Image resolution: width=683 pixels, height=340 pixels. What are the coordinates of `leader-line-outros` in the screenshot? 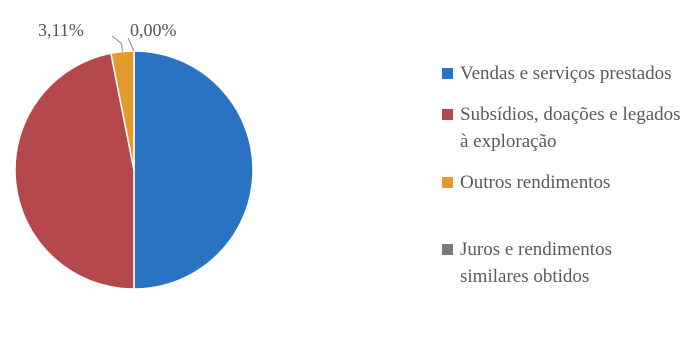 It's located at (117, 43).